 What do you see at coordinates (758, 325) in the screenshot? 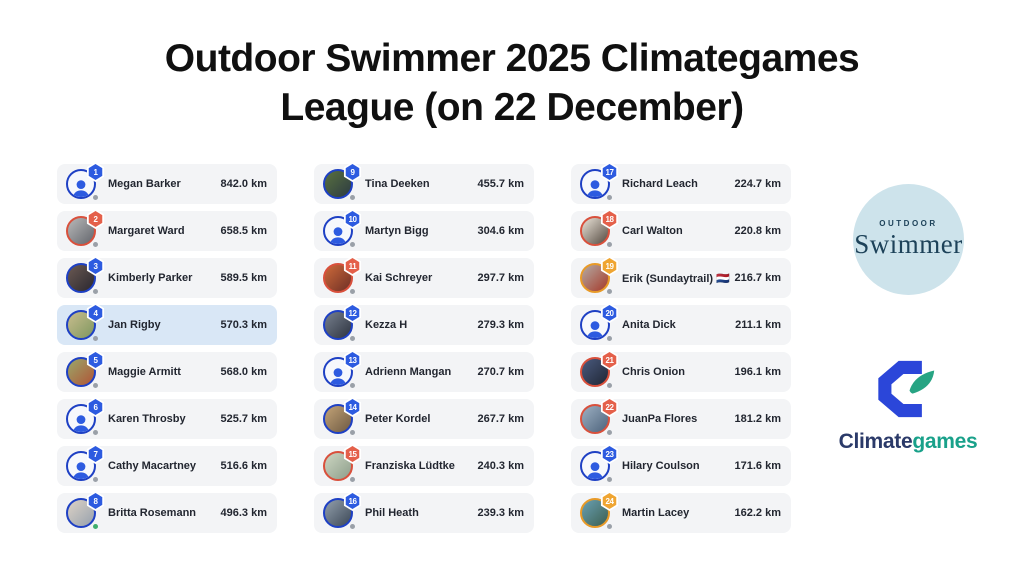
I see `distance-value: 211.1 km` at bounding box center [758, 325].